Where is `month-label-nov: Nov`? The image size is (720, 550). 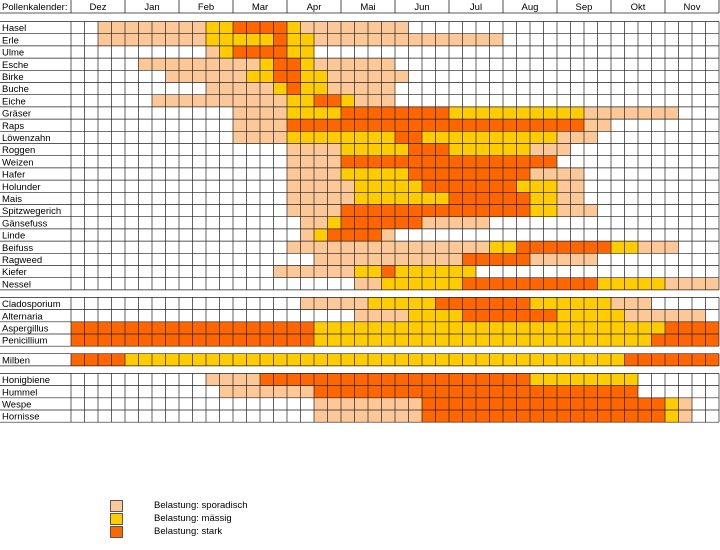
month-label-nov: Nov is located at coordinates (692, 7).